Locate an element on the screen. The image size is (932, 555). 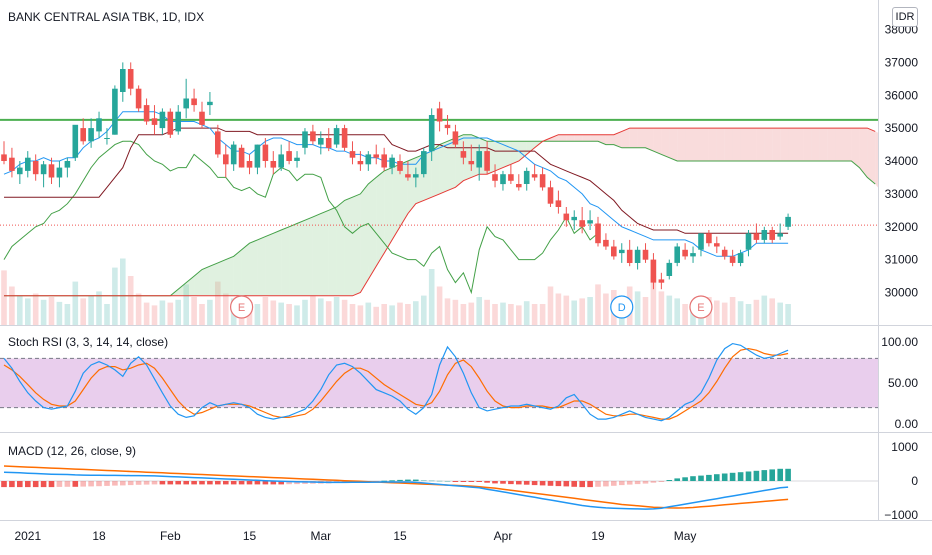
dividend-marker: D is located at coordinates (622, 307).